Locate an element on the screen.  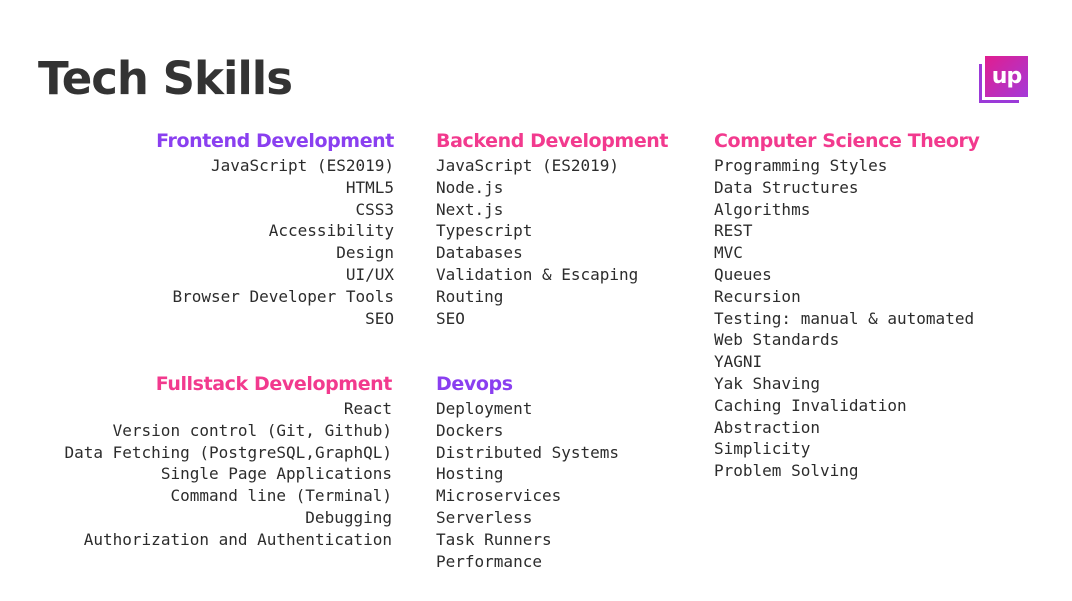
skill-item: Typescript is located at coordinates (484, 231).